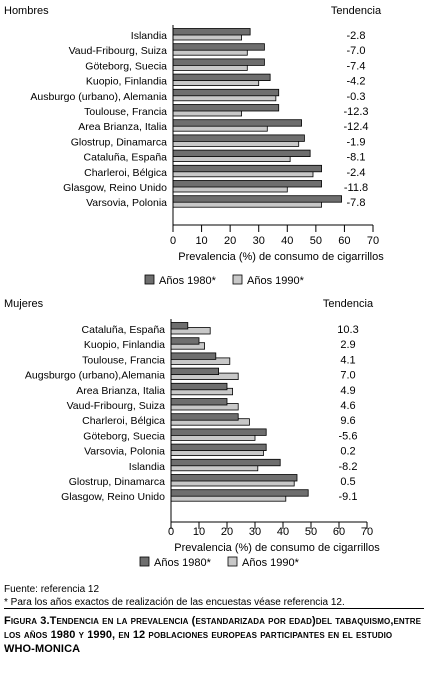 The height and width of the screenshot is (682, 428). I want to click on hombres-category-label: Glostrup, Dinamarca, so click(119, 142).